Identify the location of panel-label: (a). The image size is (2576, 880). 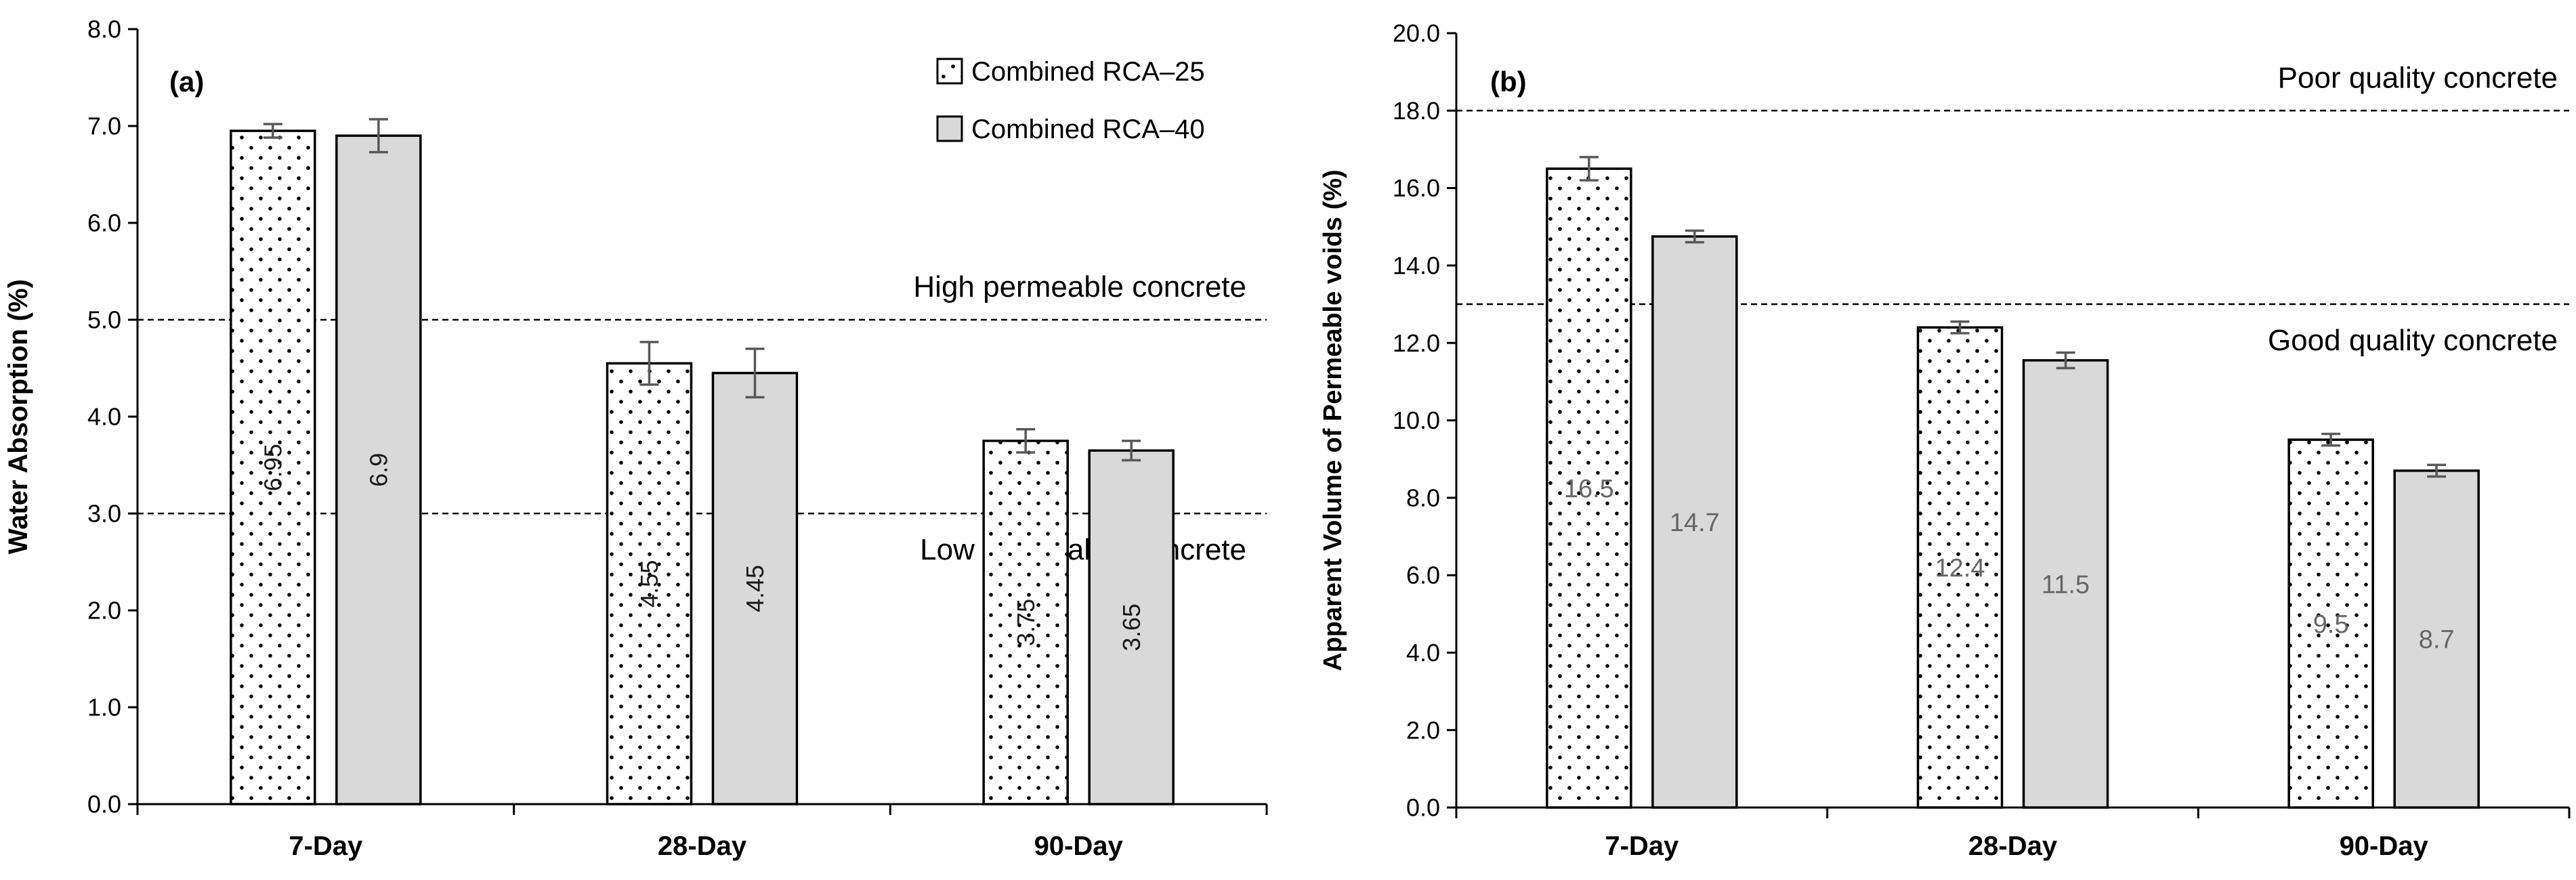
(186, 82).